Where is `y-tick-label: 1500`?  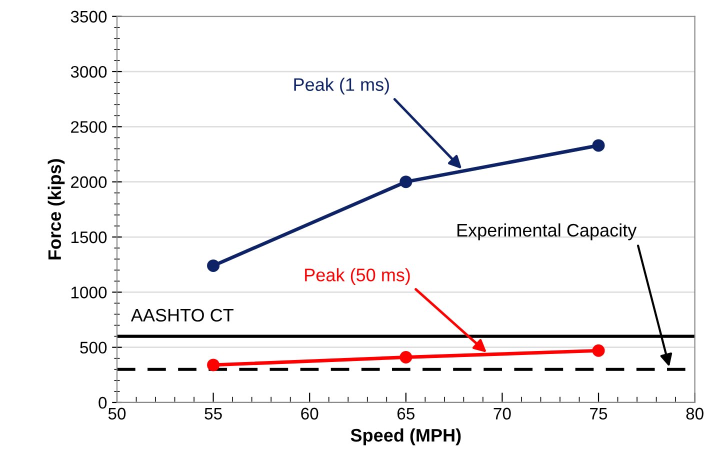
y-tick-label: 1500 is located at coordinates (89, 237).